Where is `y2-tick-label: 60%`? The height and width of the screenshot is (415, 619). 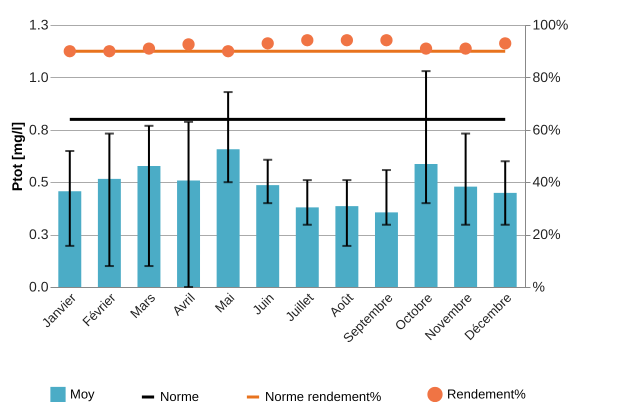
y2-tick-label: 60% is located at coordinates (546, 129).